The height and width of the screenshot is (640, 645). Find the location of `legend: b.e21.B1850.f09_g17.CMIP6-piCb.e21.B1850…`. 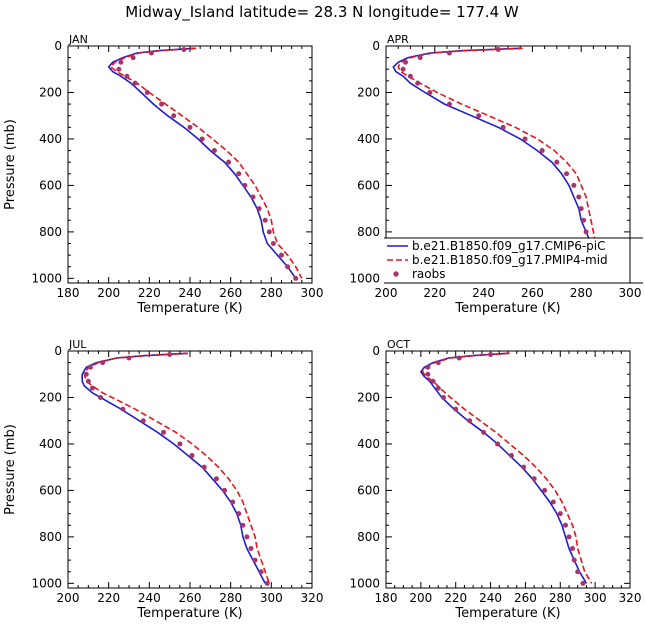

legend: b.e21.B1850.f09_g17.CMIP6-piCb.e21.B1850… is located at coordinates (513, 260).